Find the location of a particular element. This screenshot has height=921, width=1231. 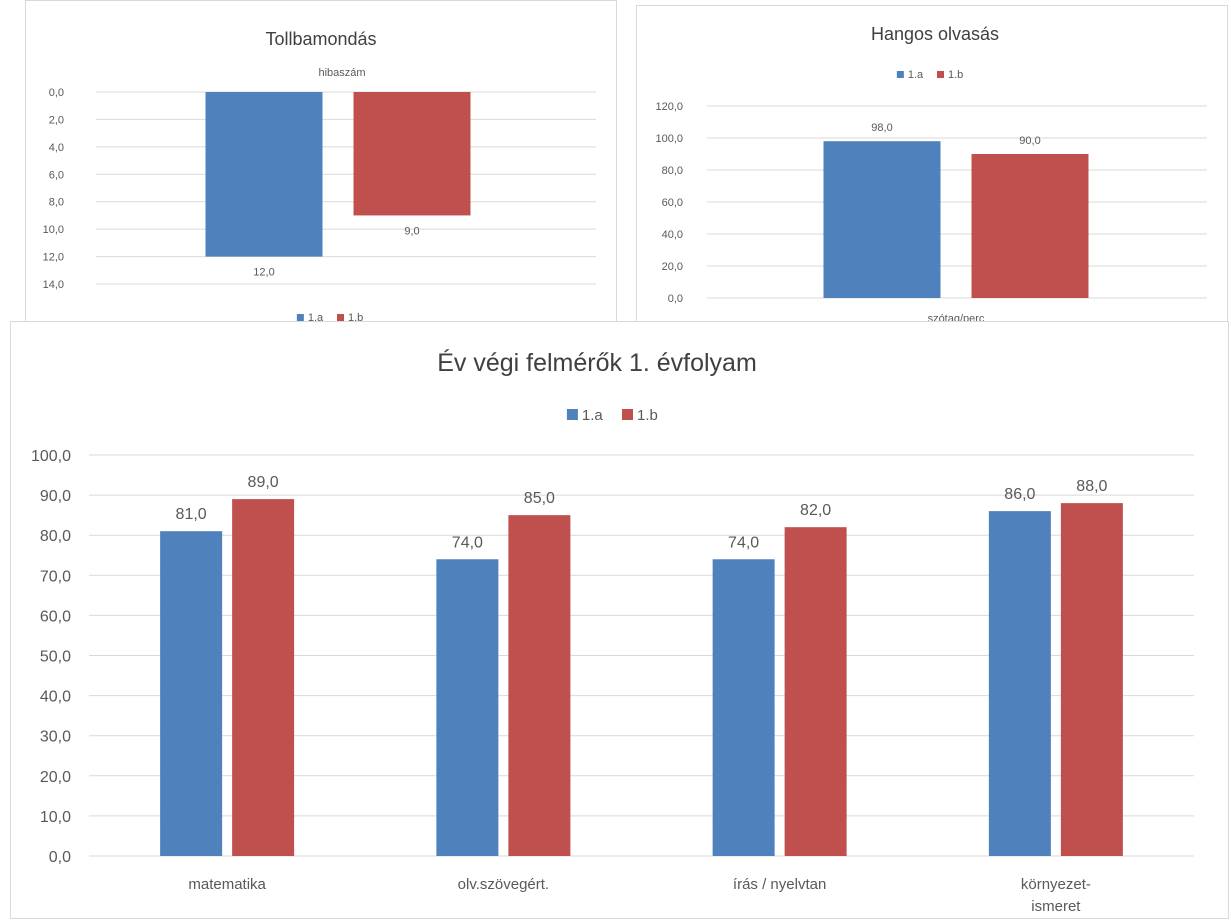

y-tick-label: 14,0 is located at coordinates (53, 285).